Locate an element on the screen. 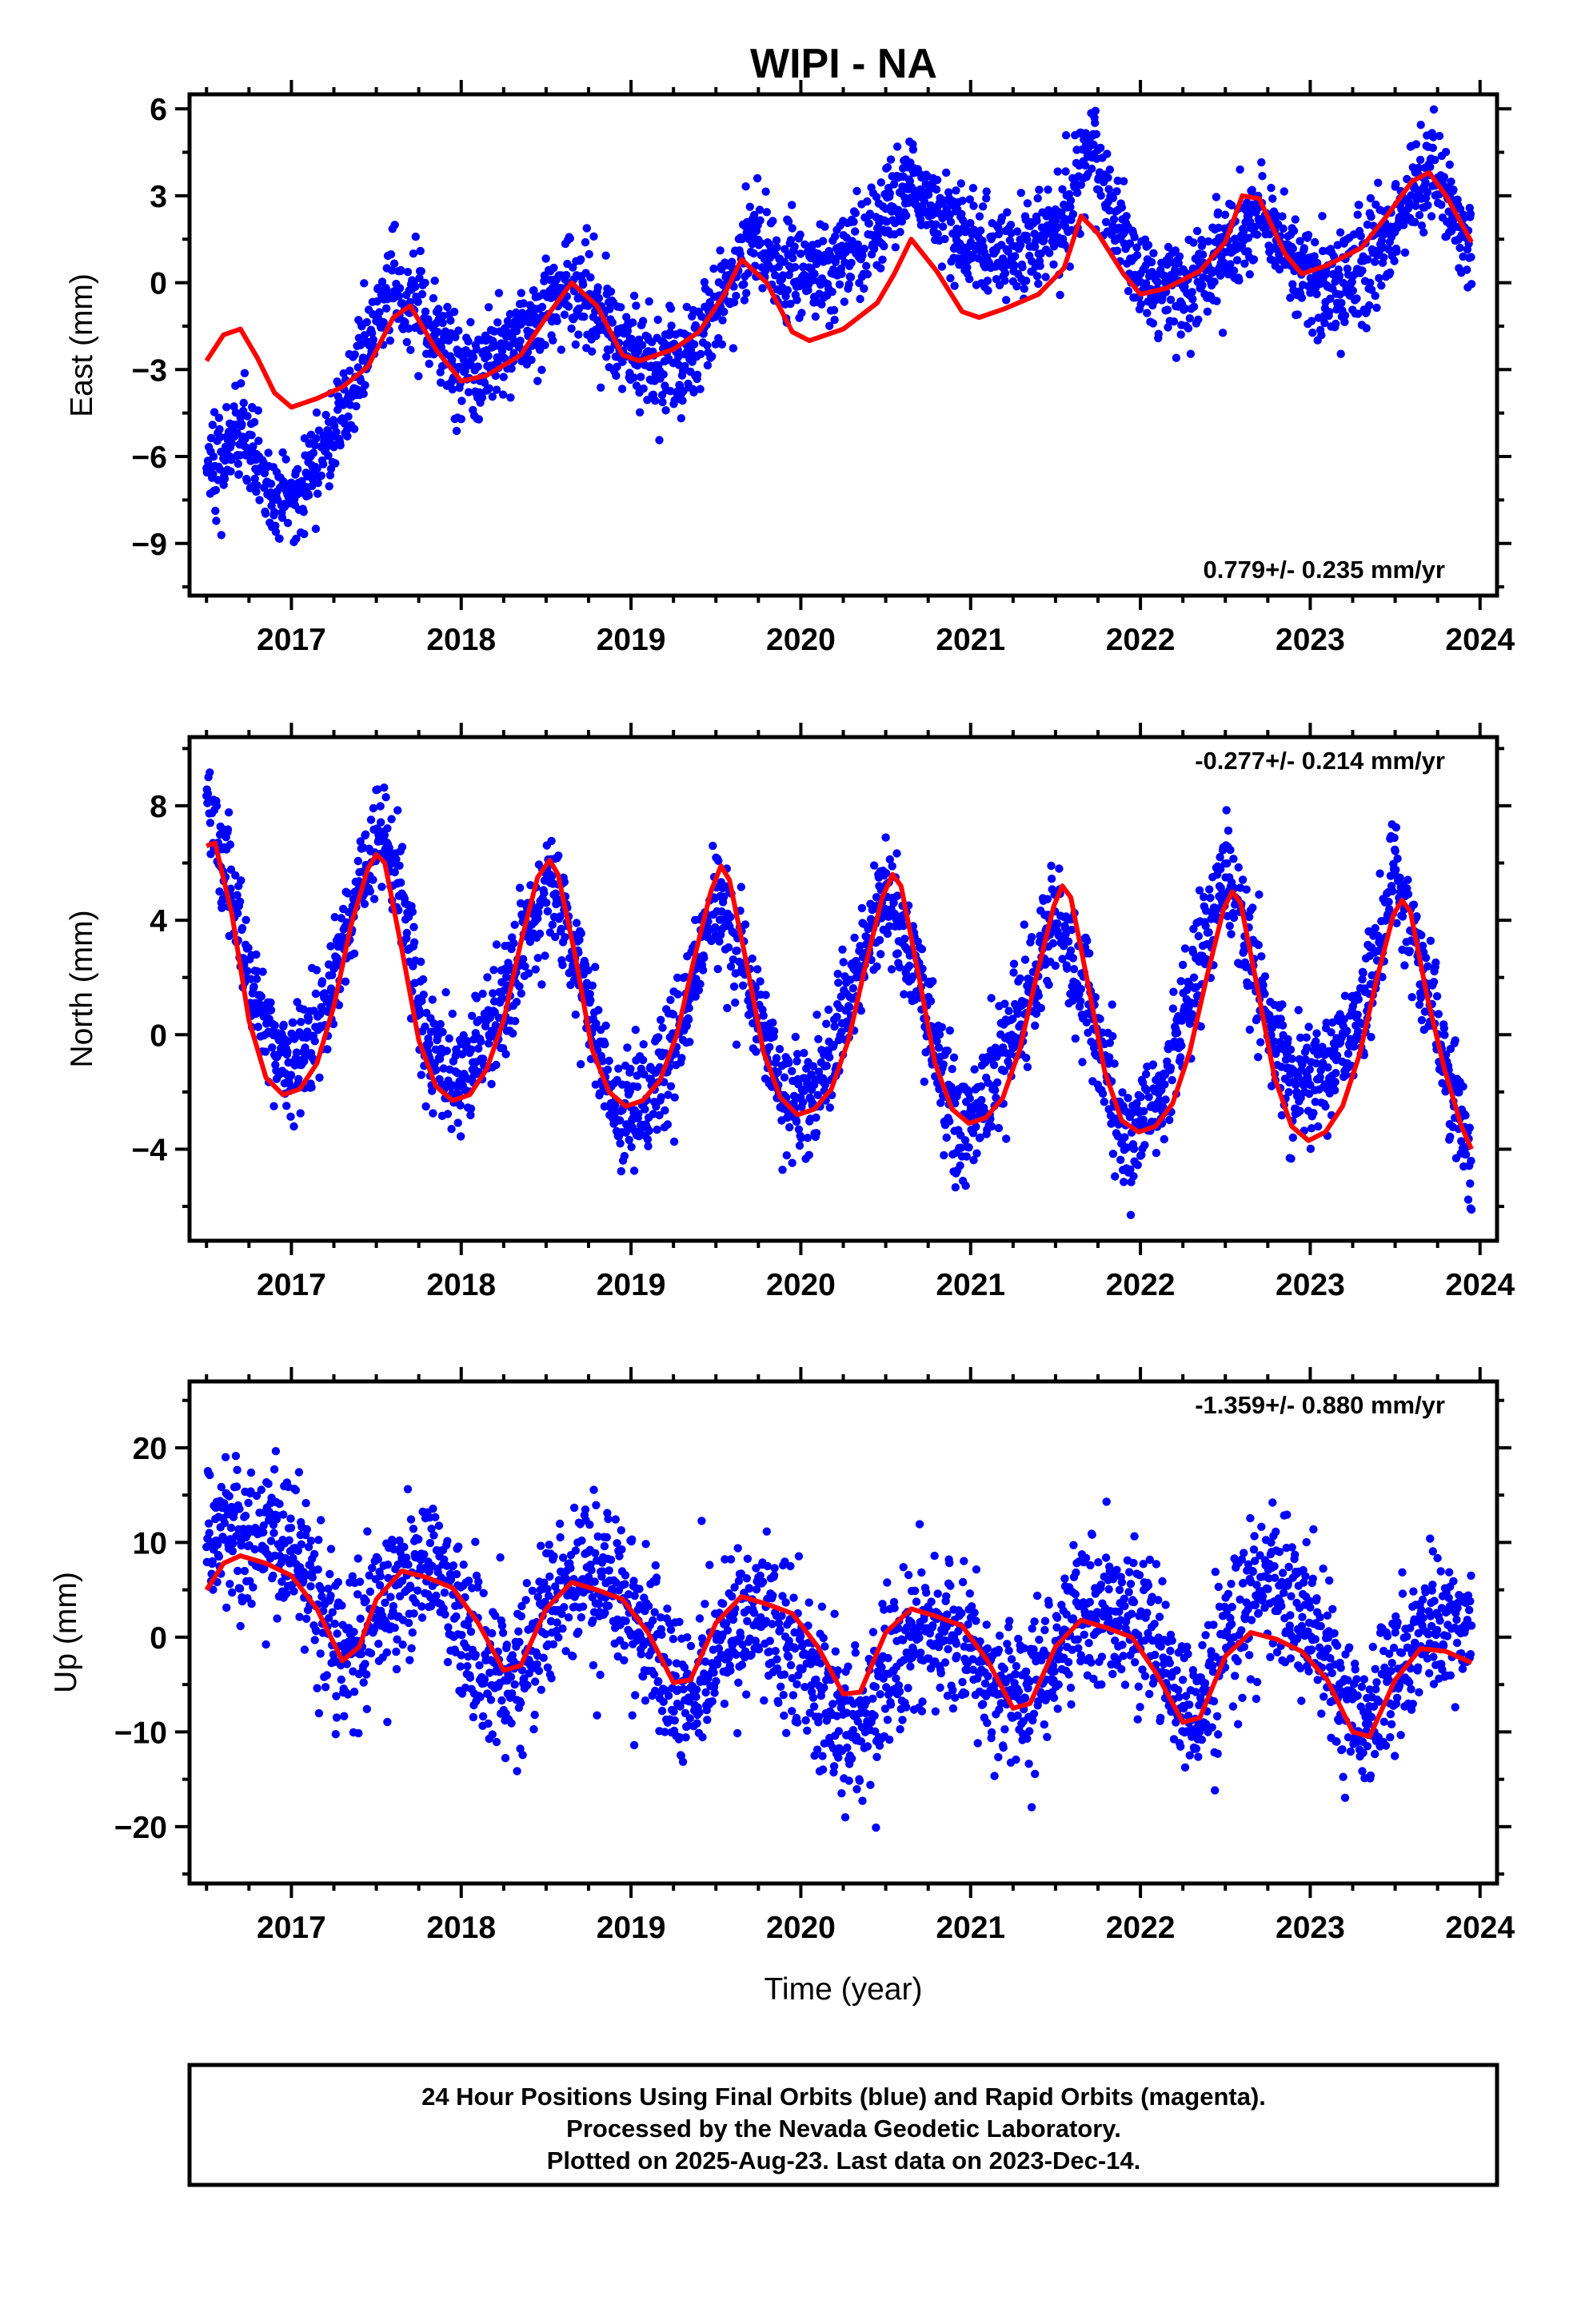 The height and width of the screenshot is (2324, 1585). east-velocity-label: 0.779+/- 0.235 mm/yr is located at coordinates (1324, 570).